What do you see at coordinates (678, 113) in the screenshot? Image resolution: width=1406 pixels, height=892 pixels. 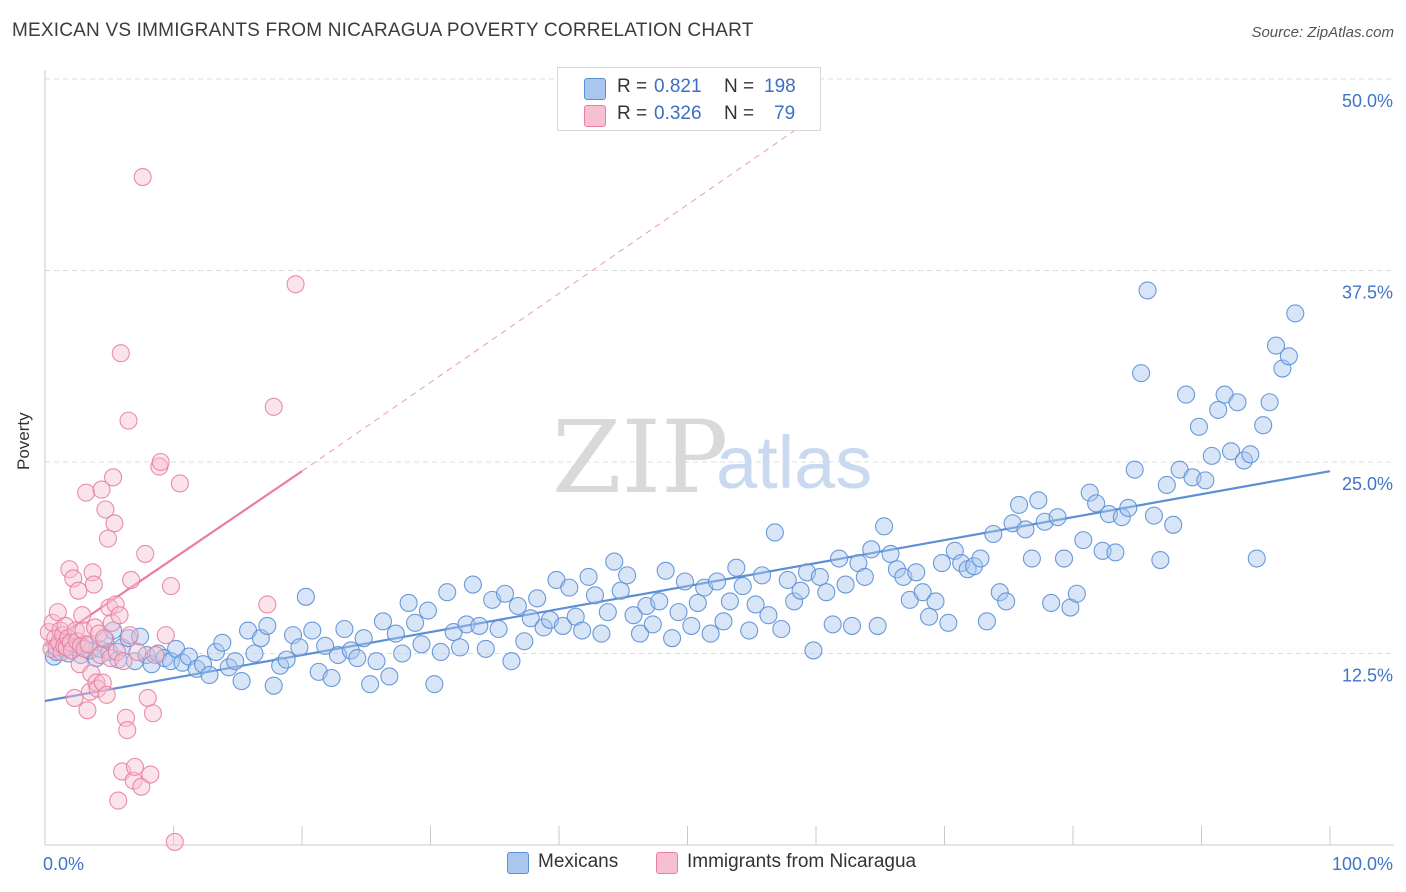 I see `legend-r-value-nicaragua: 0.326` at bounding box center [678, 113].